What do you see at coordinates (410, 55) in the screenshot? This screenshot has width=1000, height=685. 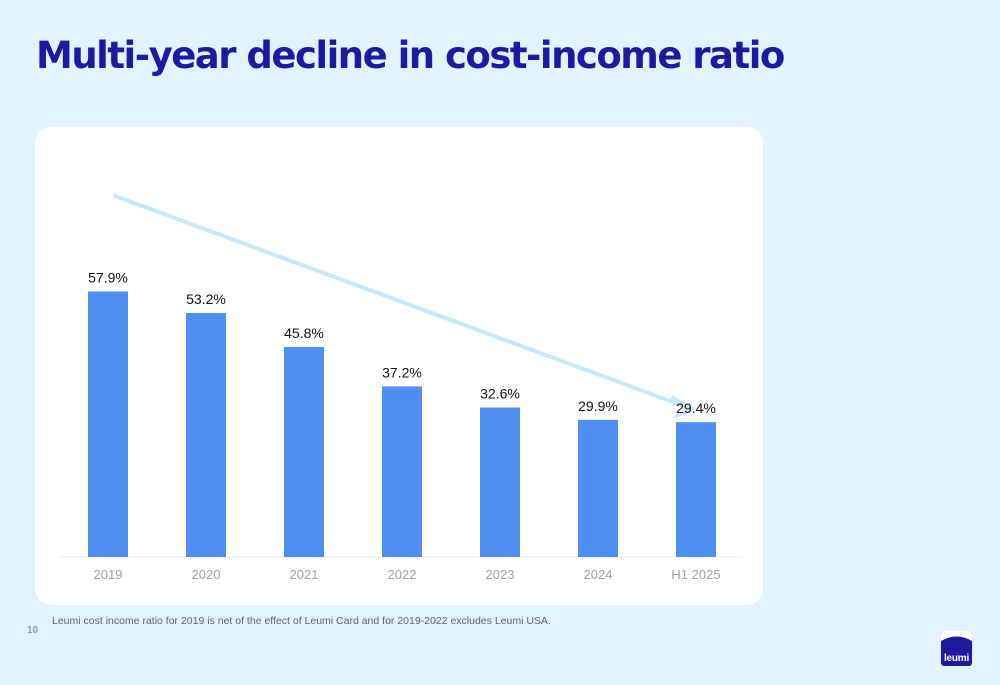 I see `page-title: Multi-year decline in cost-income ratio` at bounding box center [410, 55].